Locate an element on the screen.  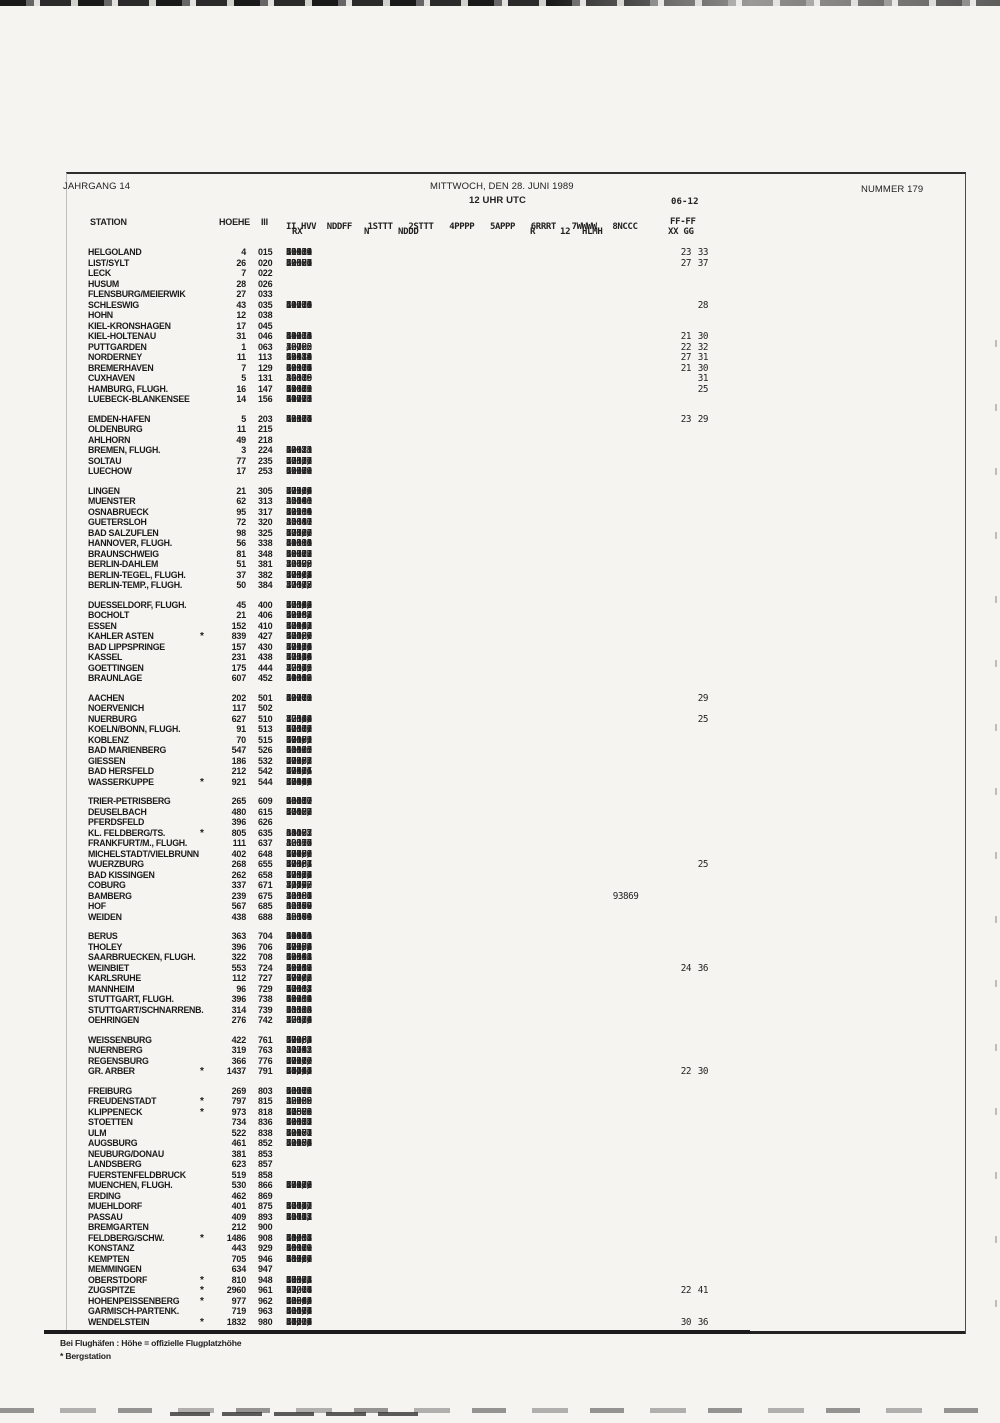
synop-group: 11668 is located at coordinates (299, 575).